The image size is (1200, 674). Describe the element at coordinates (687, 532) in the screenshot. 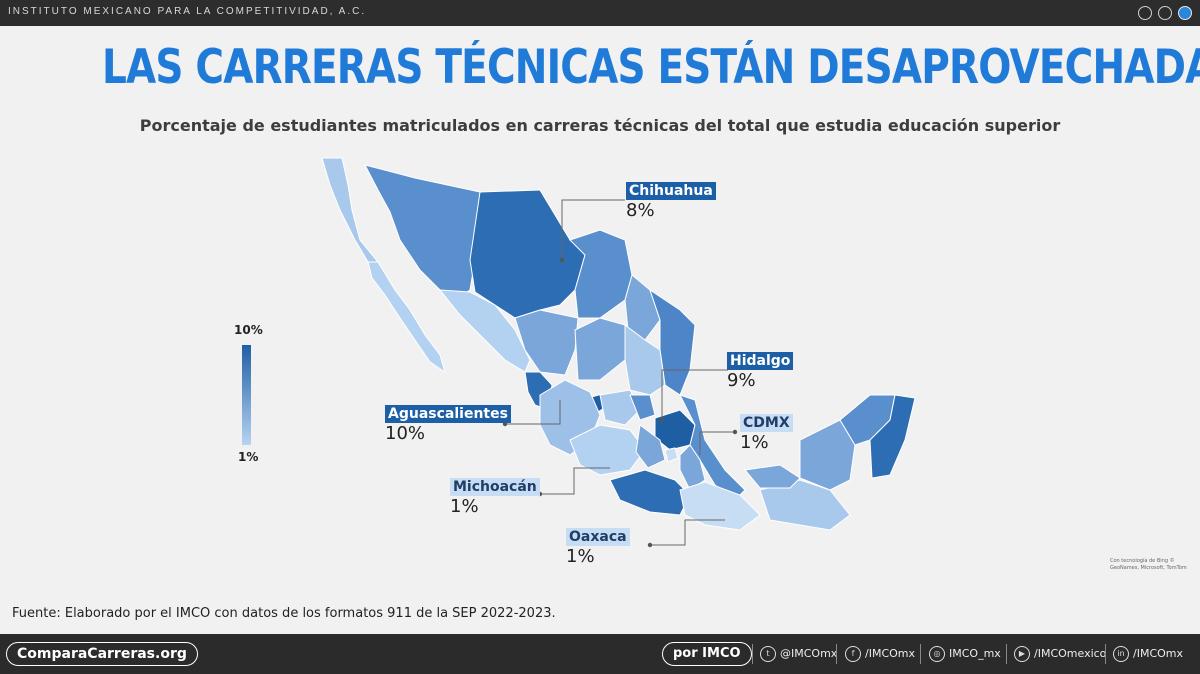

I see `leader-oaxaca` at that location.